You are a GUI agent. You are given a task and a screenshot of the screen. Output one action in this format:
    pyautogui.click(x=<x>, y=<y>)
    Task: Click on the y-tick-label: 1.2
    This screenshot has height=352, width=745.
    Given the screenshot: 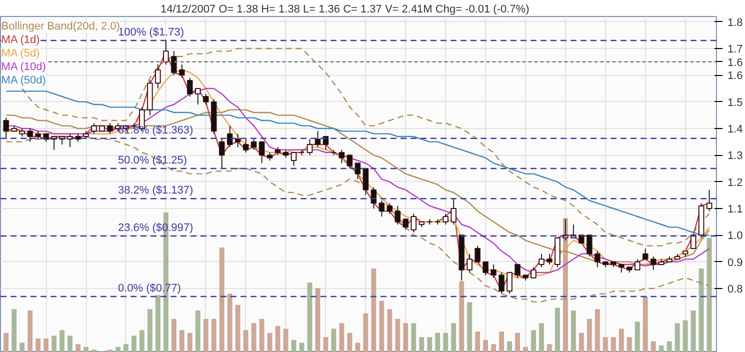 What is the action you would take?
    pyautogui.click(x=735, y=182)
    